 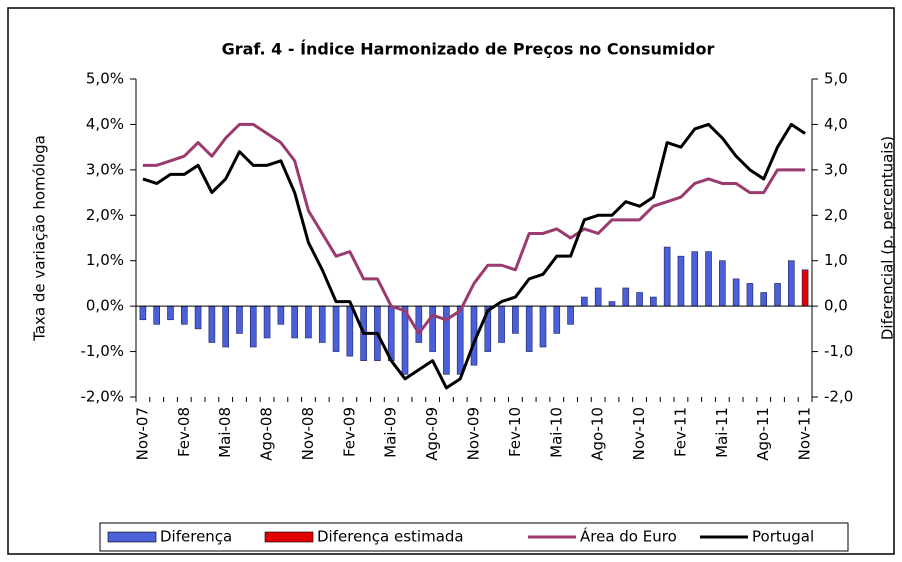 I want to click on x-tick-label: Fev-08, so click(x=184, y=432).